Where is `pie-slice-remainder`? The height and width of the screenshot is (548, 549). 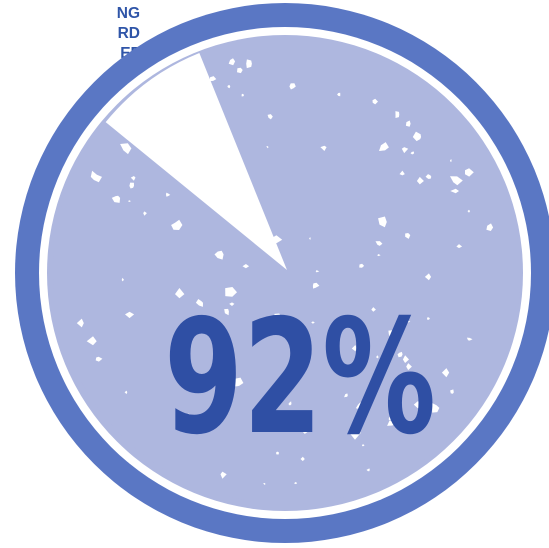
pie-slice-remainder is located at coordinates (196, 162).